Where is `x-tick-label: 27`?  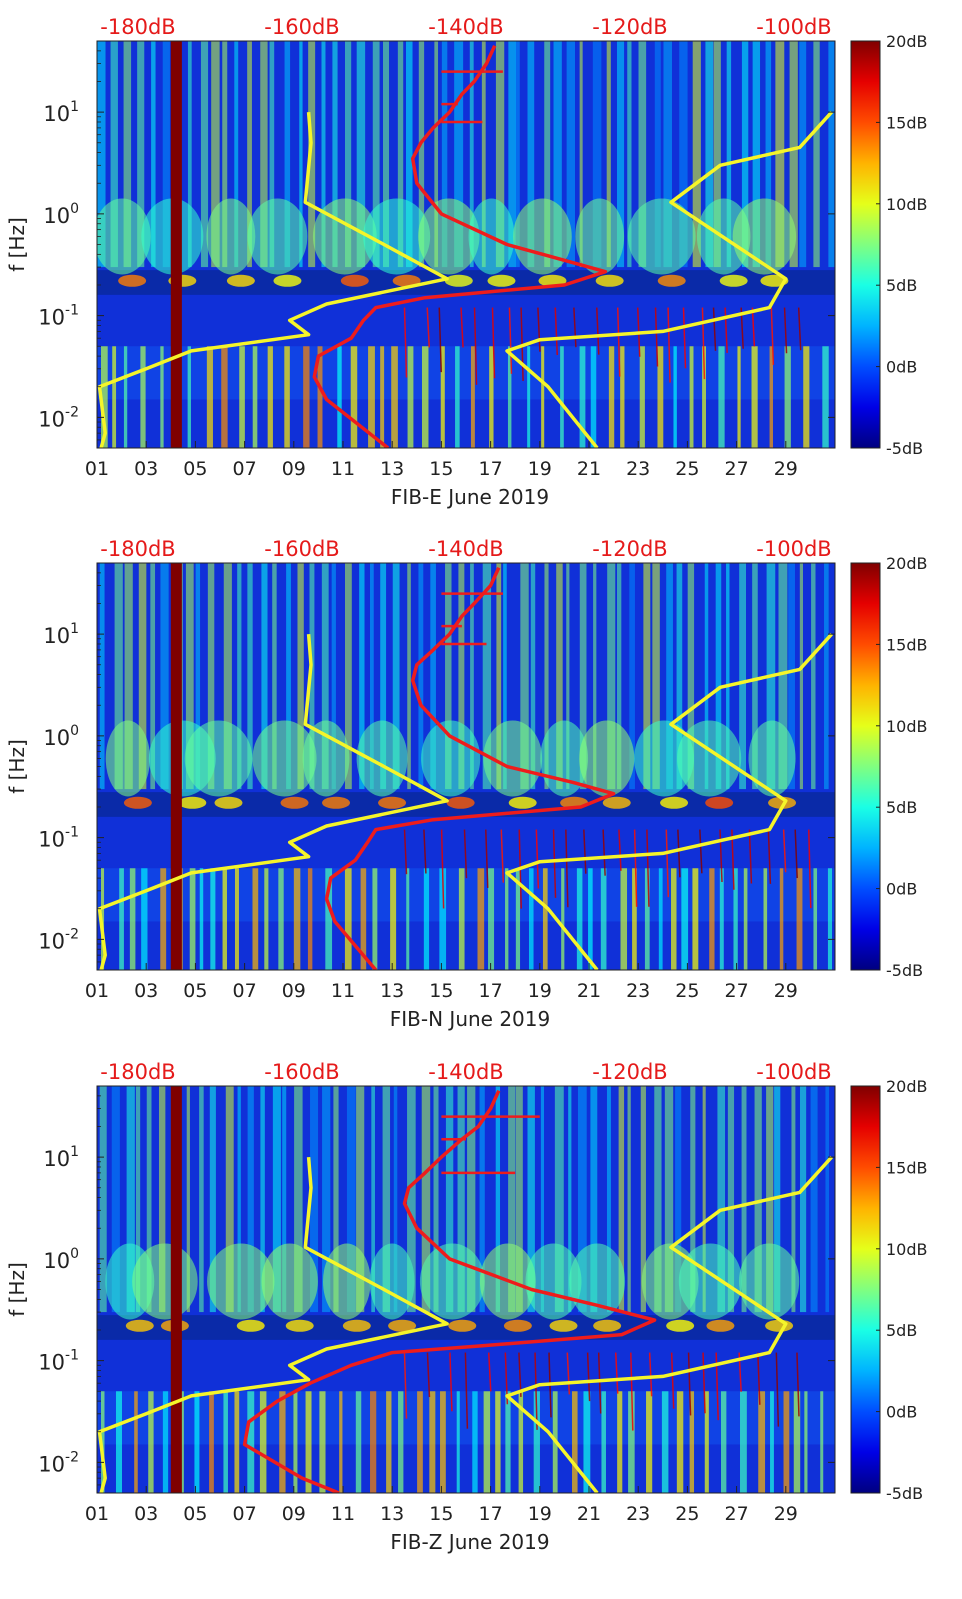
x-tick-label: 27 is located at coordinates (737, 469).